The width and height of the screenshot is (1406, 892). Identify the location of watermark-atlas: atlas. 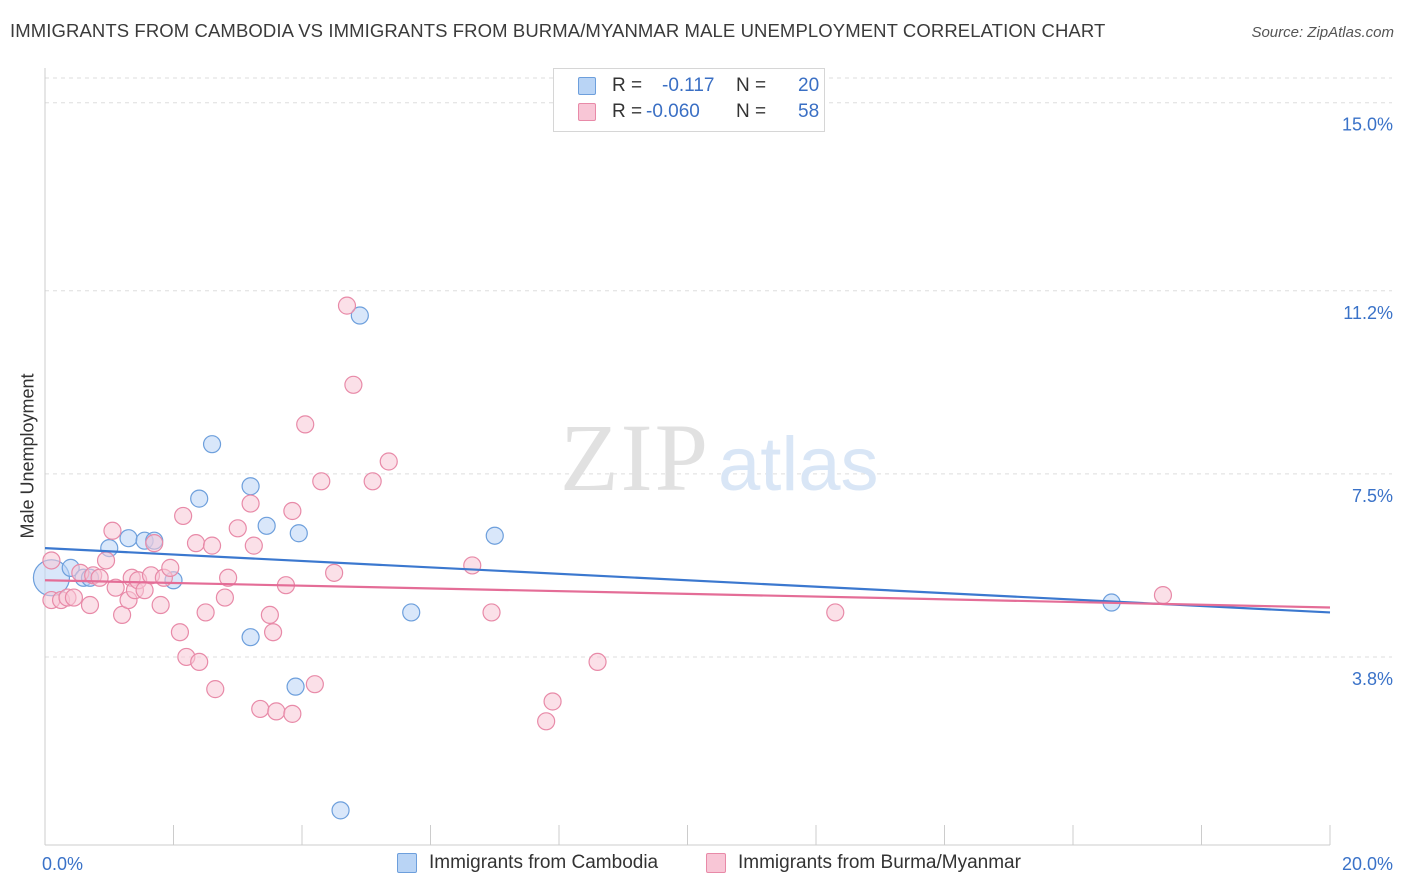
(798, 464).